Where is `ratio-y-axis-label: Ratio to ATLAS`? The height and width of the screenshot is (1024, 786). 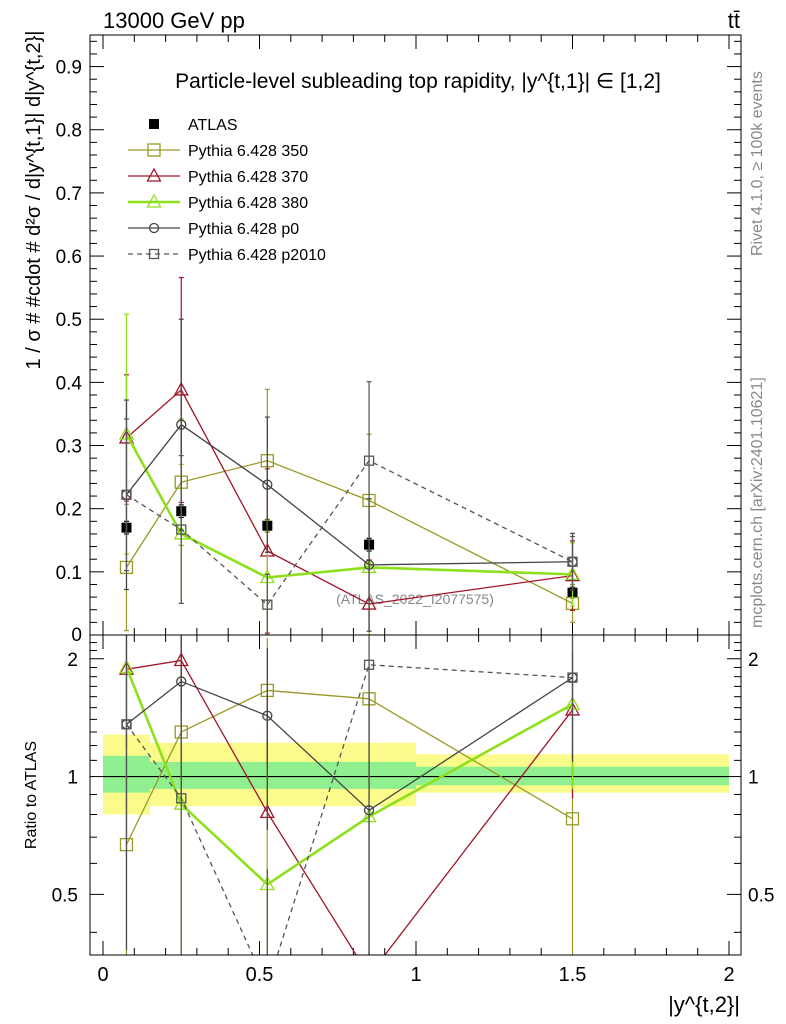 ratio-y-axis-label: Ratio to ATLAS is located at coordinates (31, 795).